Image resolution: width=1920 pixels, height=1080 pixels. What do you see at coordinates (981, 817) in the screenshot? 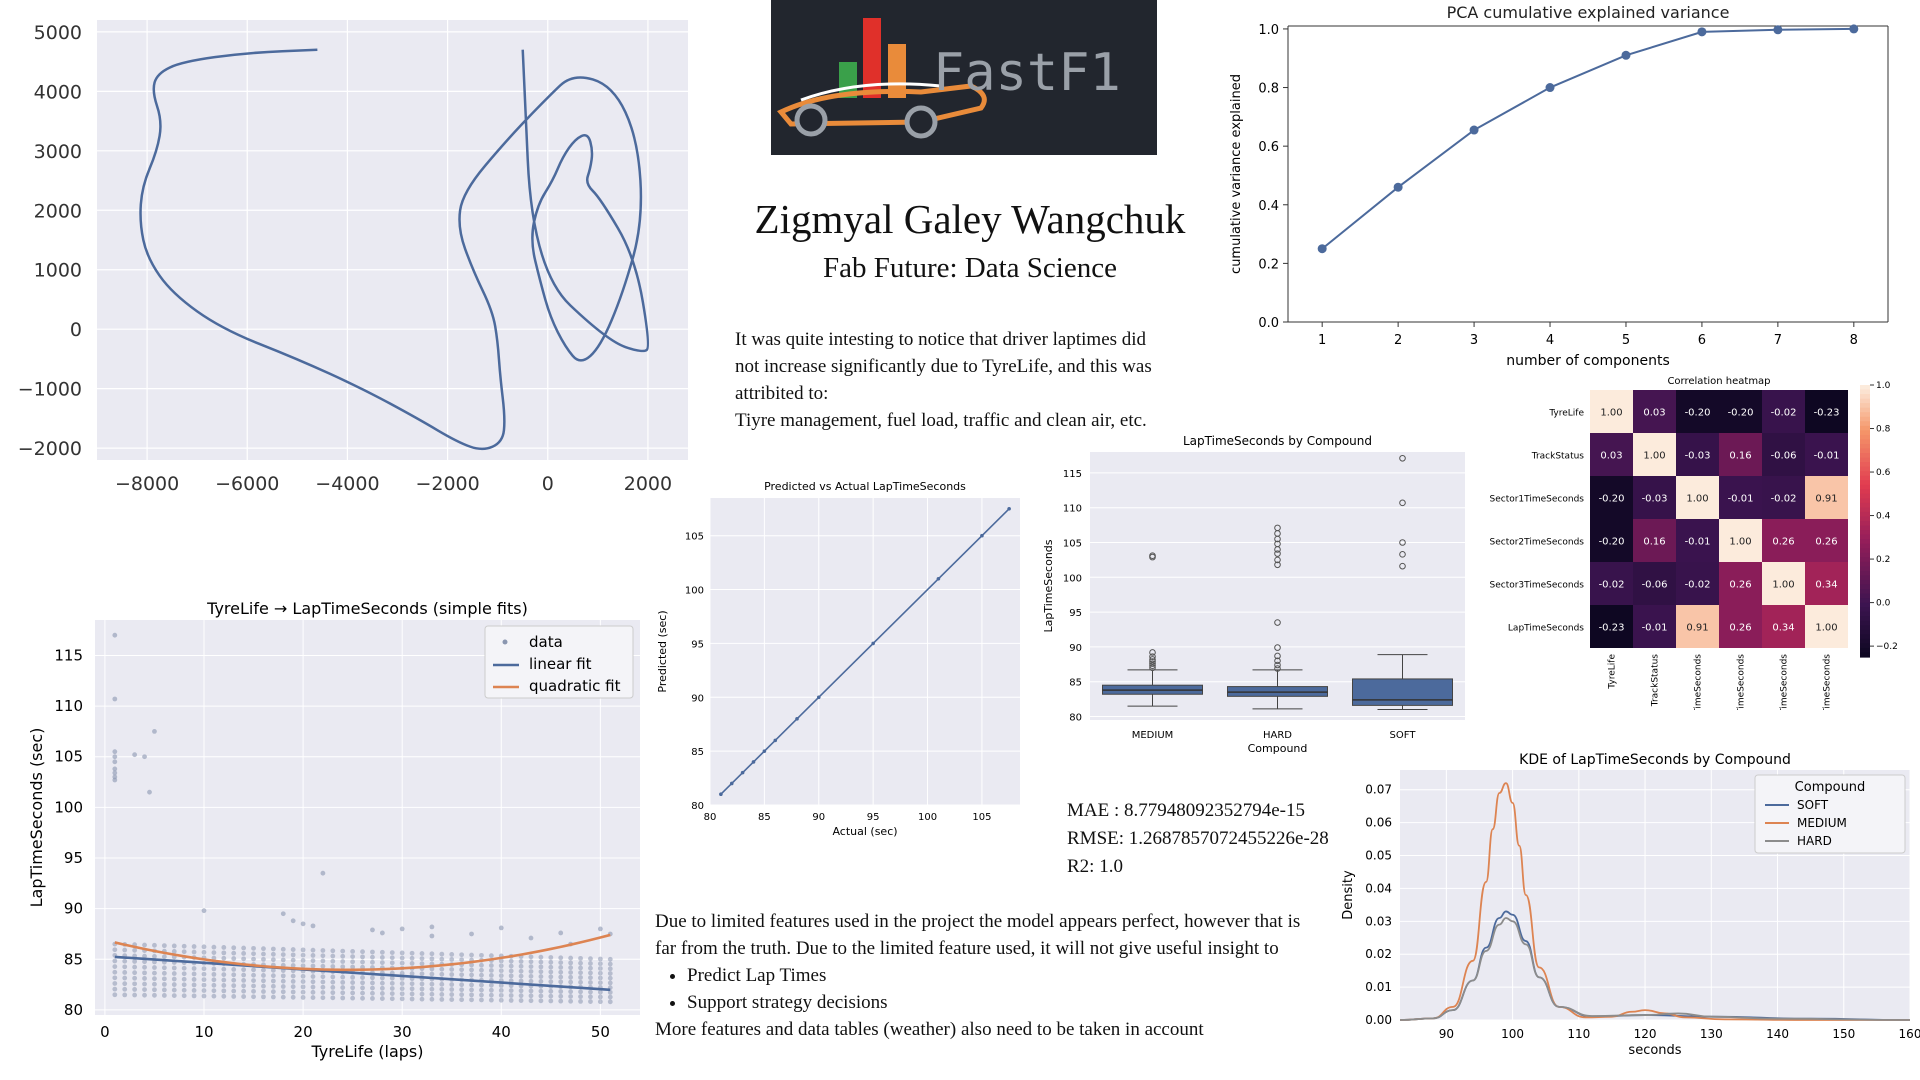
I see `x-tick-label: 105` at bounding box center [981, 817].